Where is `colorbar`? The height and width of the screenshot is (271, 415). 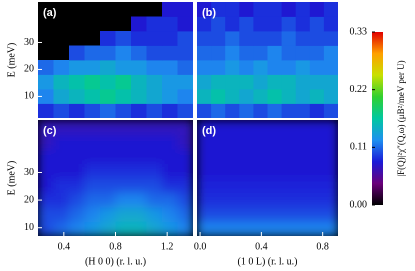 colorbar is located at coordinates (377, 118).